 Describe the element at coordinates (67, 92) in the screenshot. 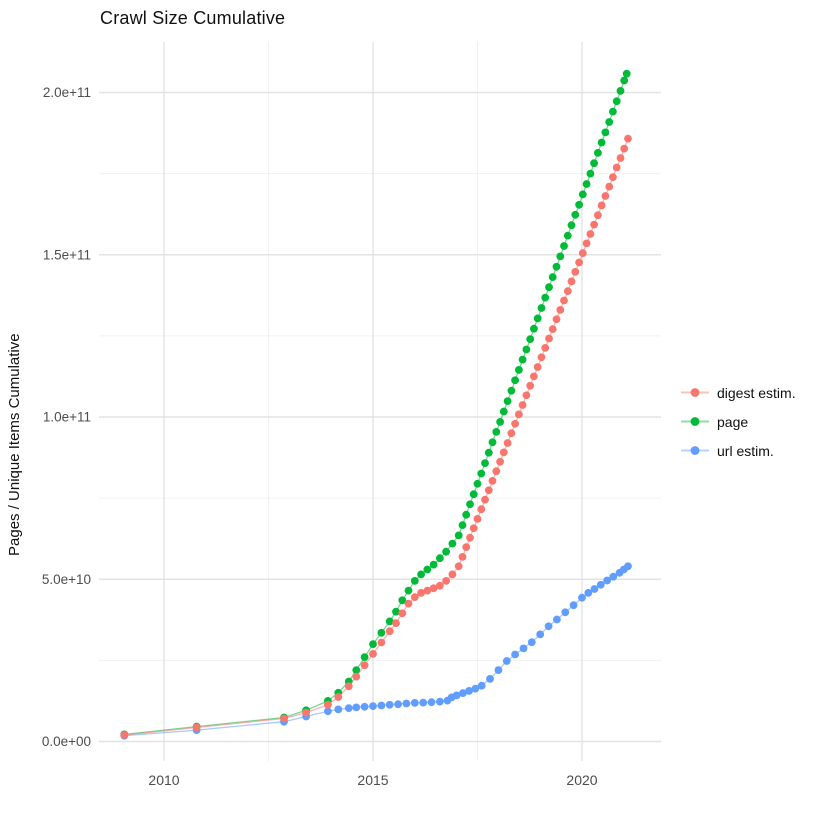

I see `y-tick-label: 2.0e+11` at that location.